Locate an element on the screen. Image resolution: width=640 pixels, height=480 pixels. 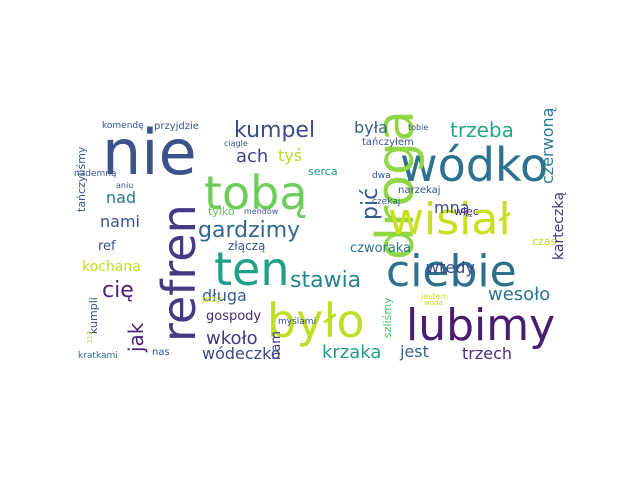
word: ciebie is located at coordinates (451, 271).